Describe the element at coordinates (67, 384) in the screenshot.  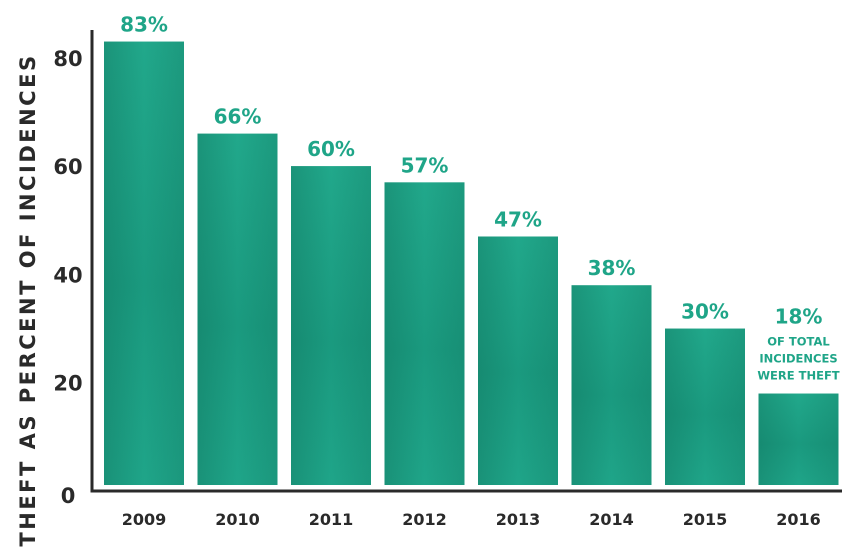
I see `y-tick-label-20: 20` at that location.